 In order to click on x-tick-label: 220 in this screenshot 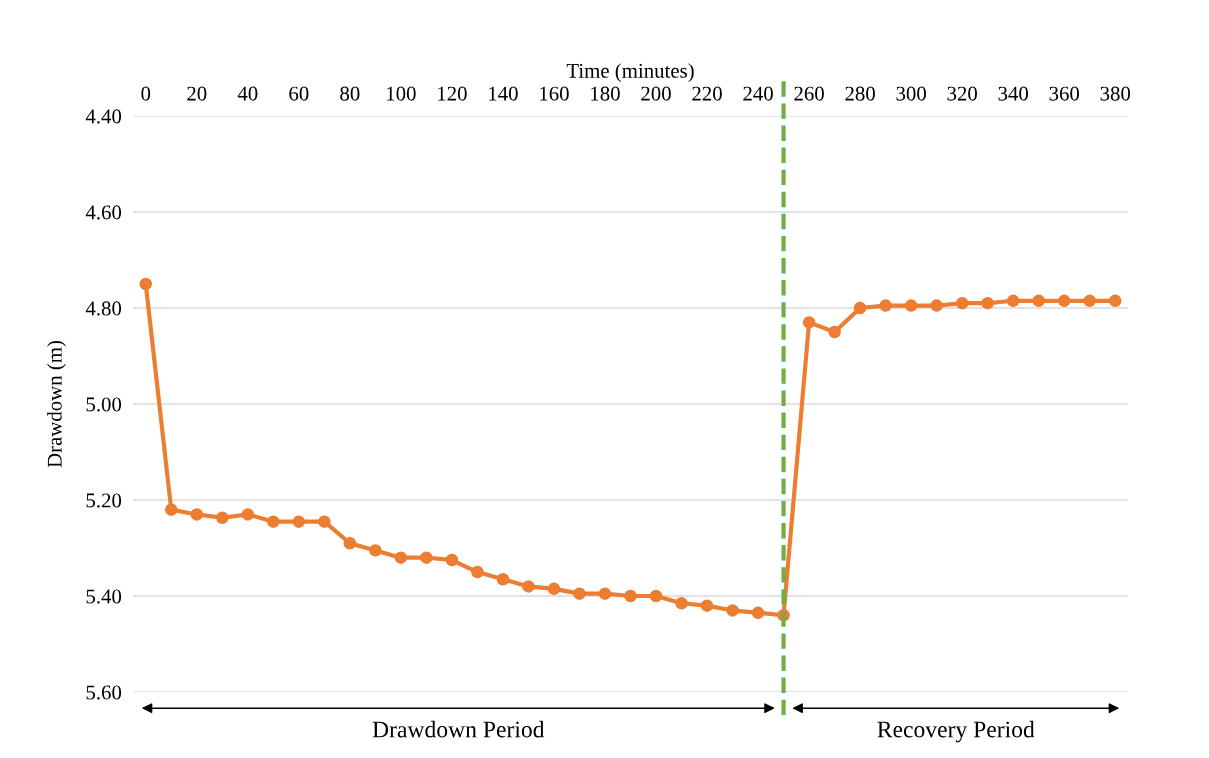, I will do `click(707, 93)`.